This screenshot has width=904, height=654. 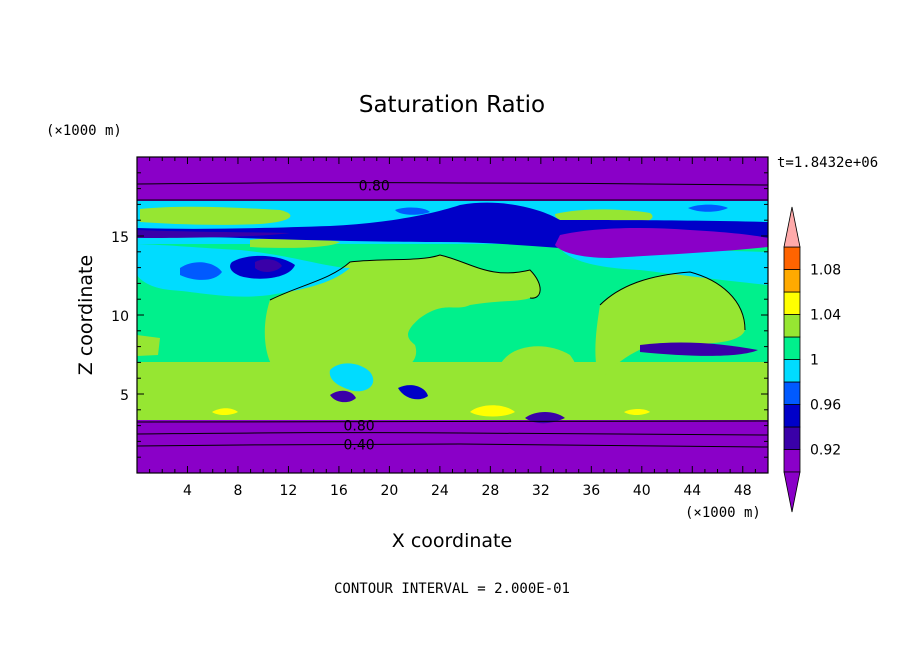 I want to click on field-green-blob-bottom-left, so click(x=175, y=388).